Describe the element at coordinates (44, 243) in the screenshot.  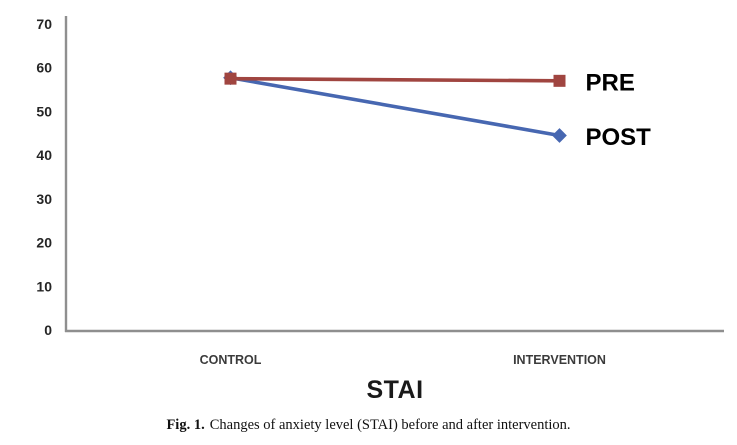
I see `y-axis-tick-label: 20` at that location.